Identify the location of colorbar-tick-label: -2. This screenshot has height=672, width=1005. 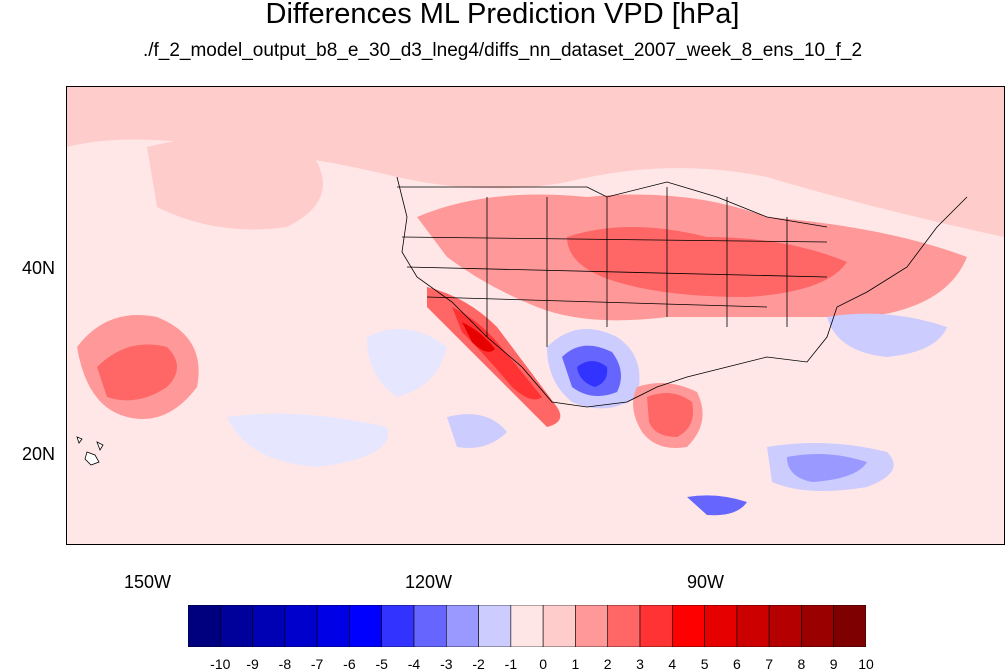
(478, 664).